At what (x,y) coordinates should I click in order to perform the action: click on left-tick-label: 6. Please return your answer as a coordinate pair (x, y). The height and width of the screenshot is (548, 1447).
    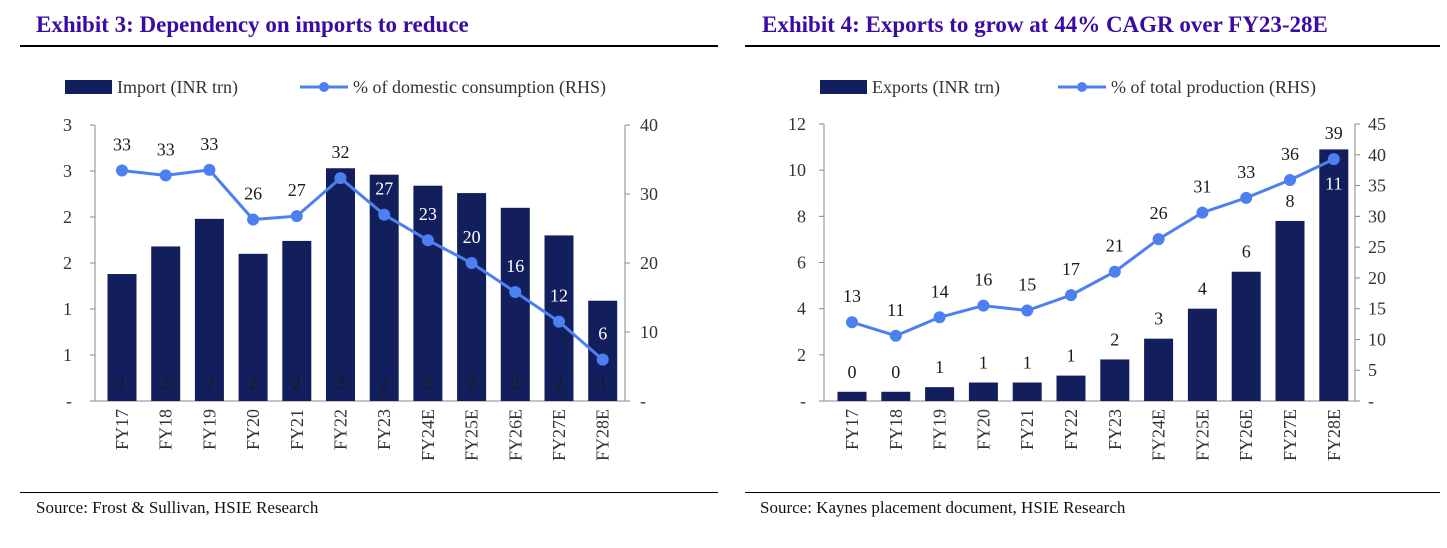
    Looking at the image, I should click on (801, 263).